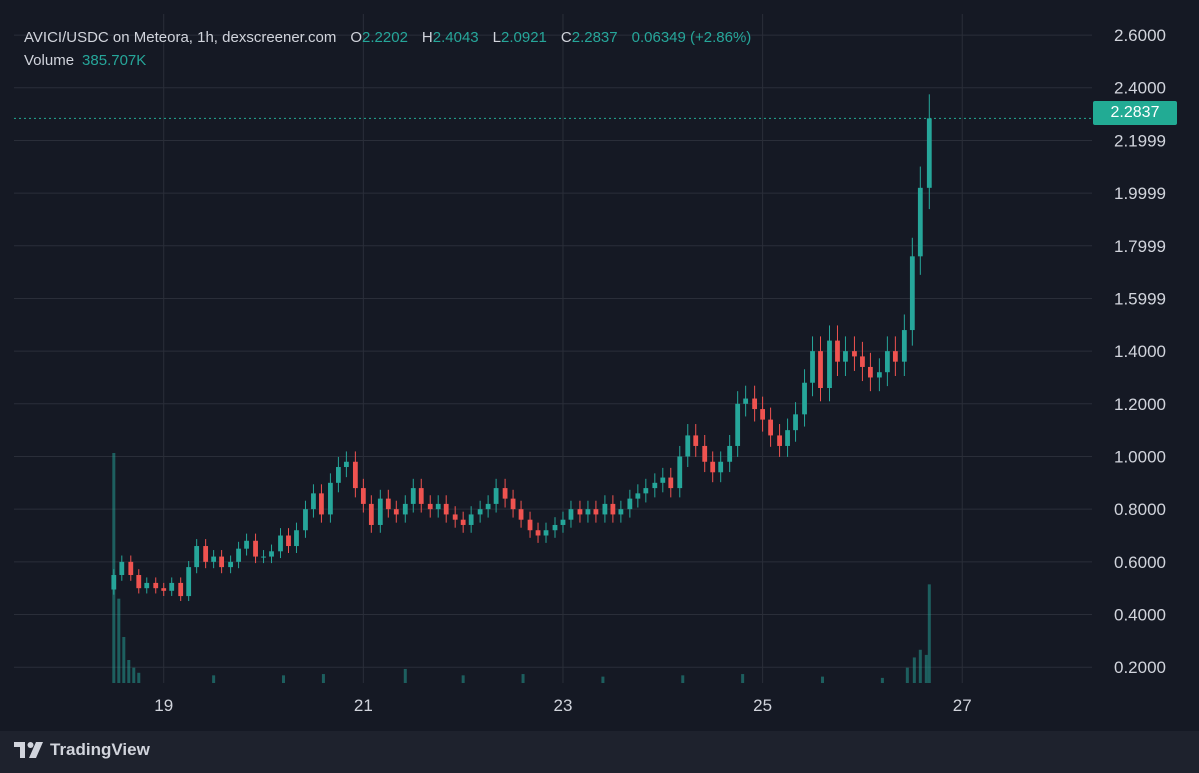 Image resolution: width=1199 pixels, height=773 pixels. What do you see at coordinates (363, 705) in the screenshot?
I see `time-tick-label: 21` at bounding box center [363, 705].